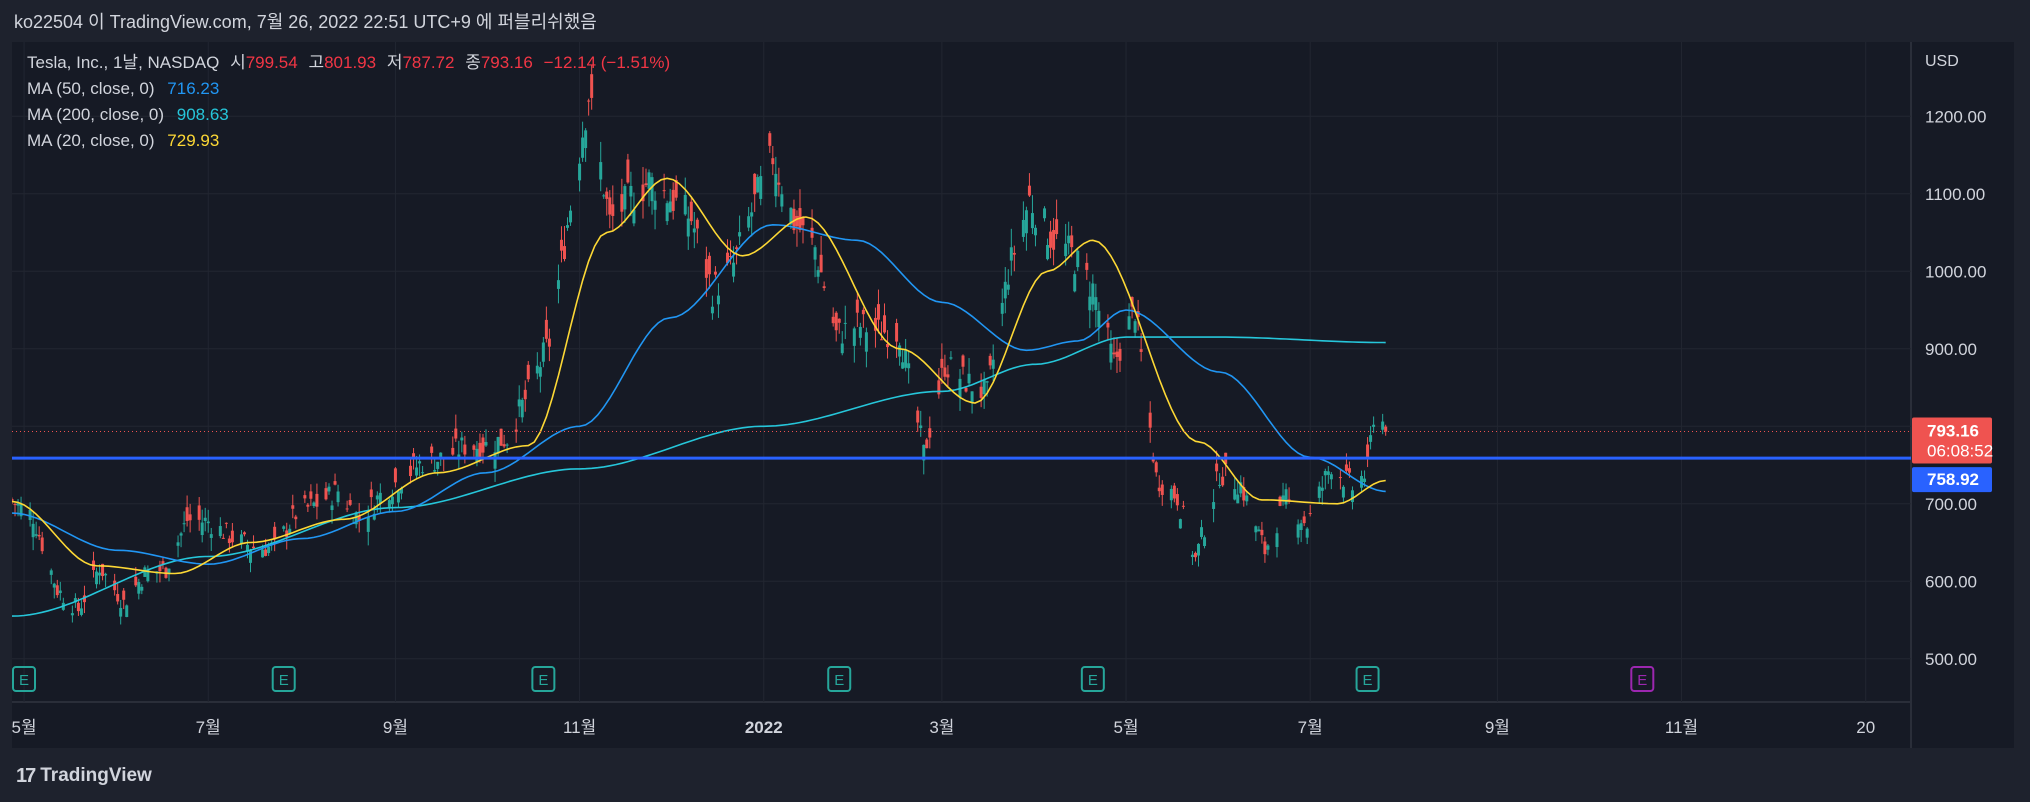  Describe the element at coordinates (348, 141) in the screenshot. I see `legend-ma20-row: MA (20, close, 0) 729.93` at that location.